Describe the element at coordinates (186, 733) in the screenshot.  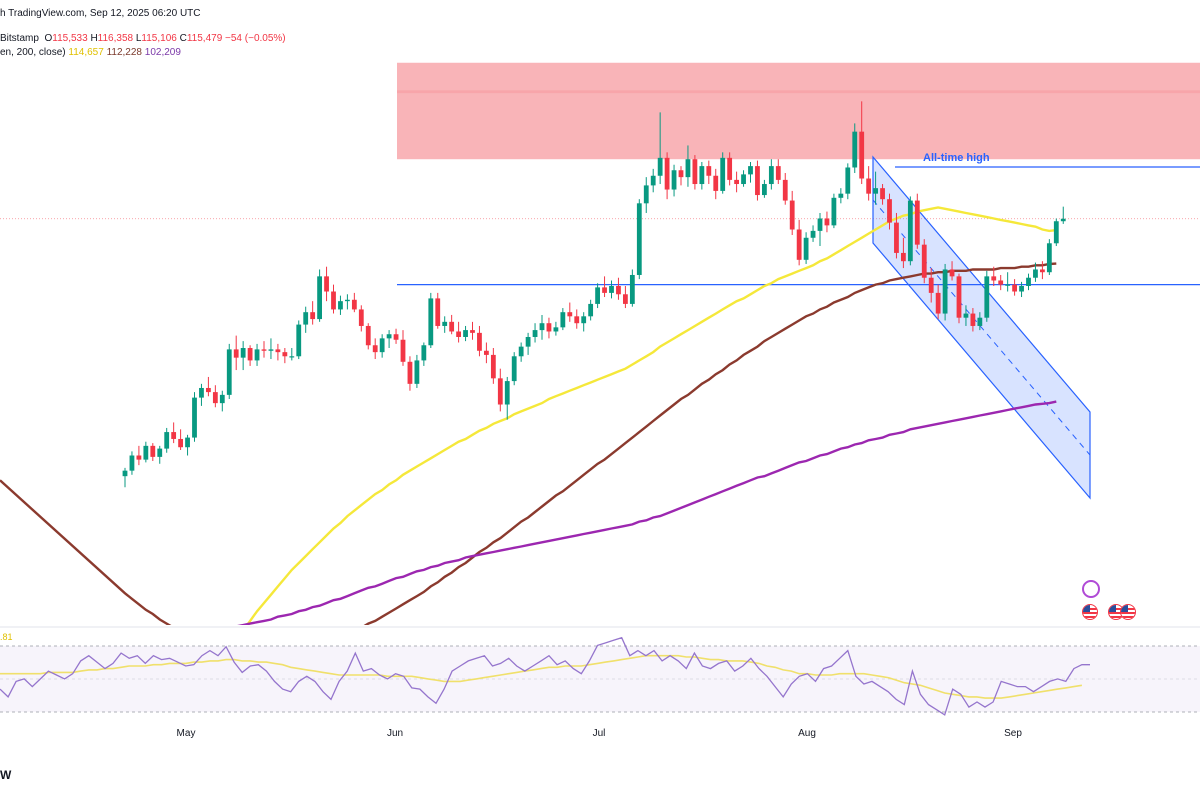
I see `x-tick-may: May` at that location.